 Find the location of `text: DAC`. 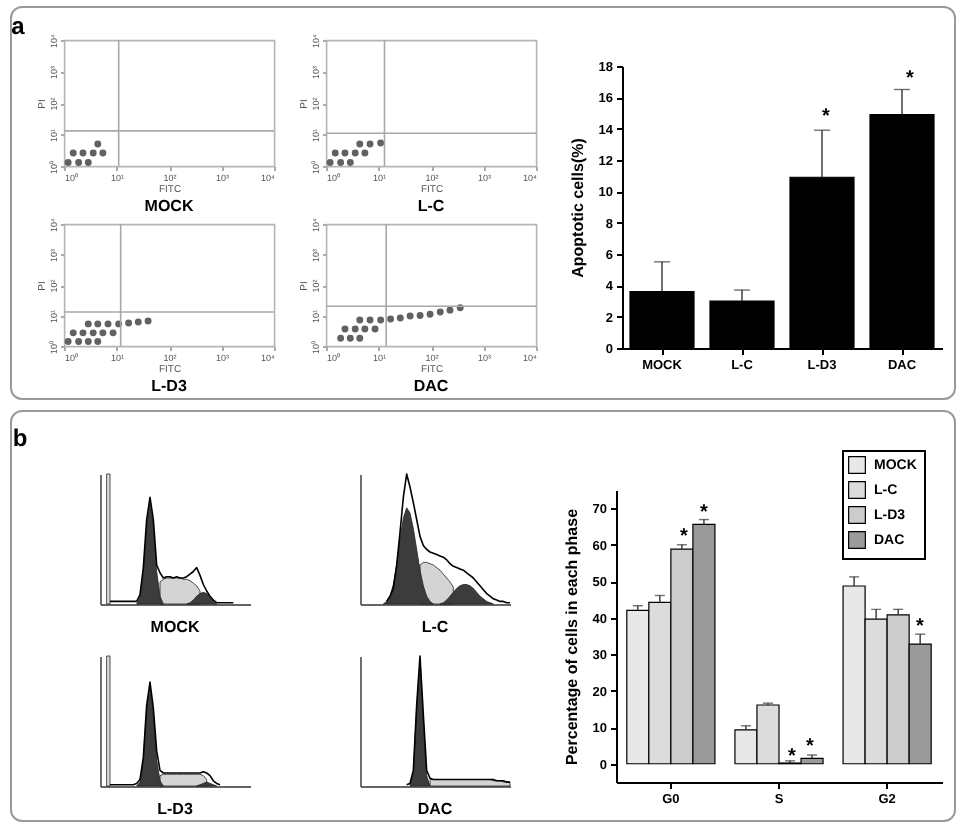

text: DAC is located at coordinates (431, 386).